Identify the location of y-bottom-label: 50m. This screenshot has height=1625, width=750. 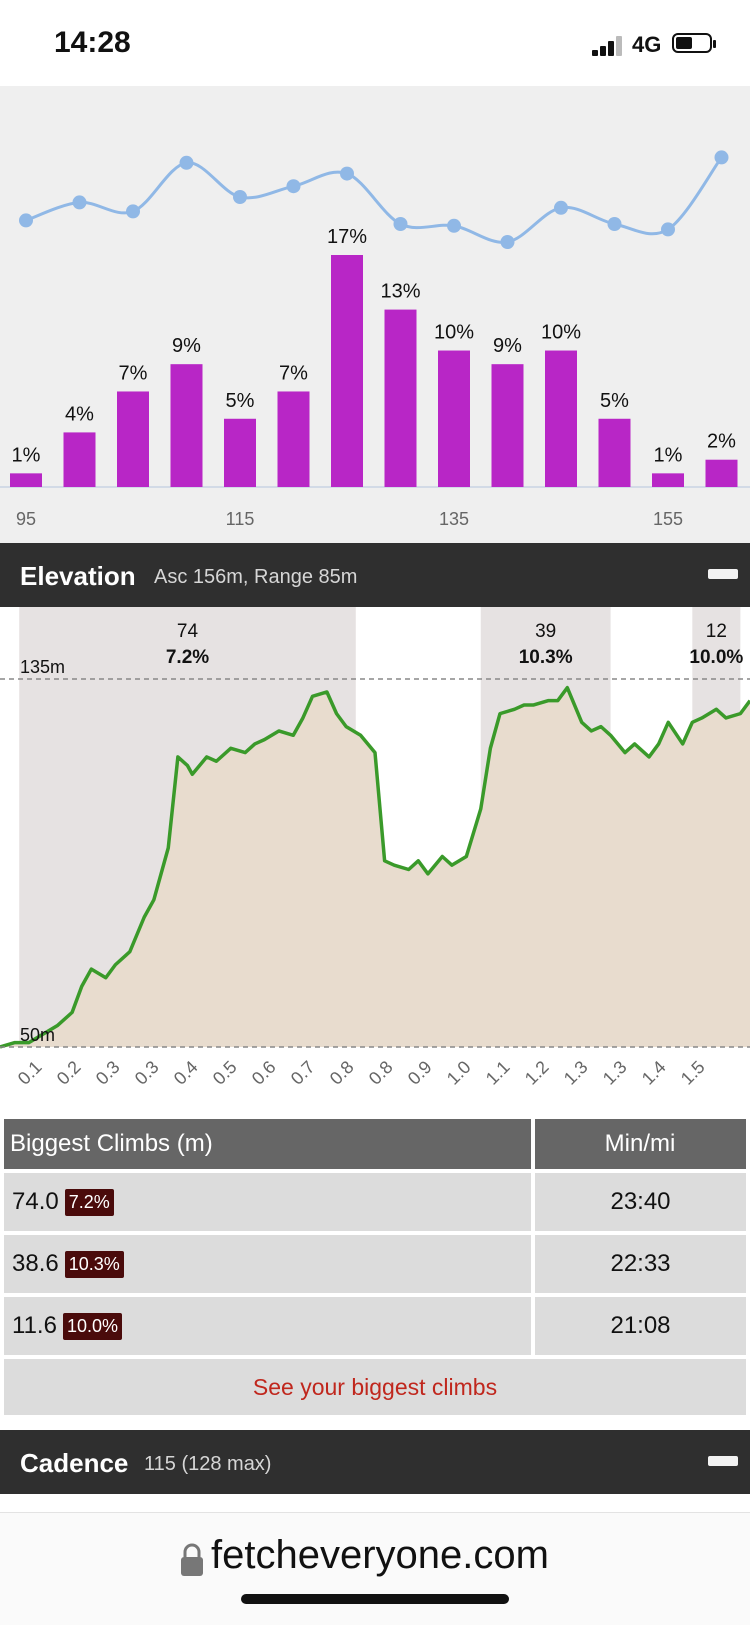
(37, 1035).